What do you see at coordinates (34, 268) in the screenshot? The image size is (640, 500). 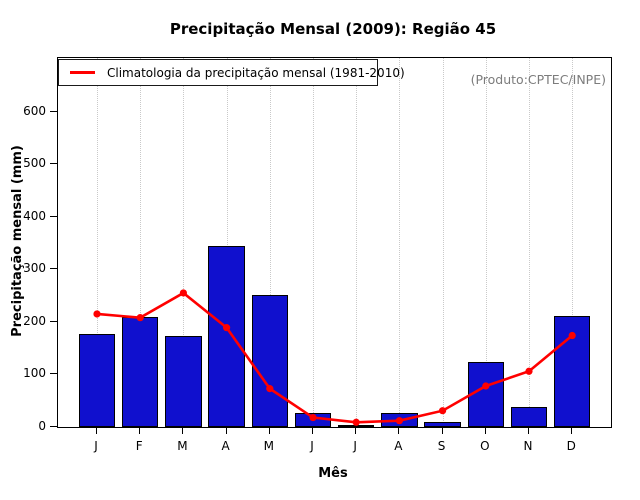 I see `y-tick-label: 300` at bounding box center [34, 268].